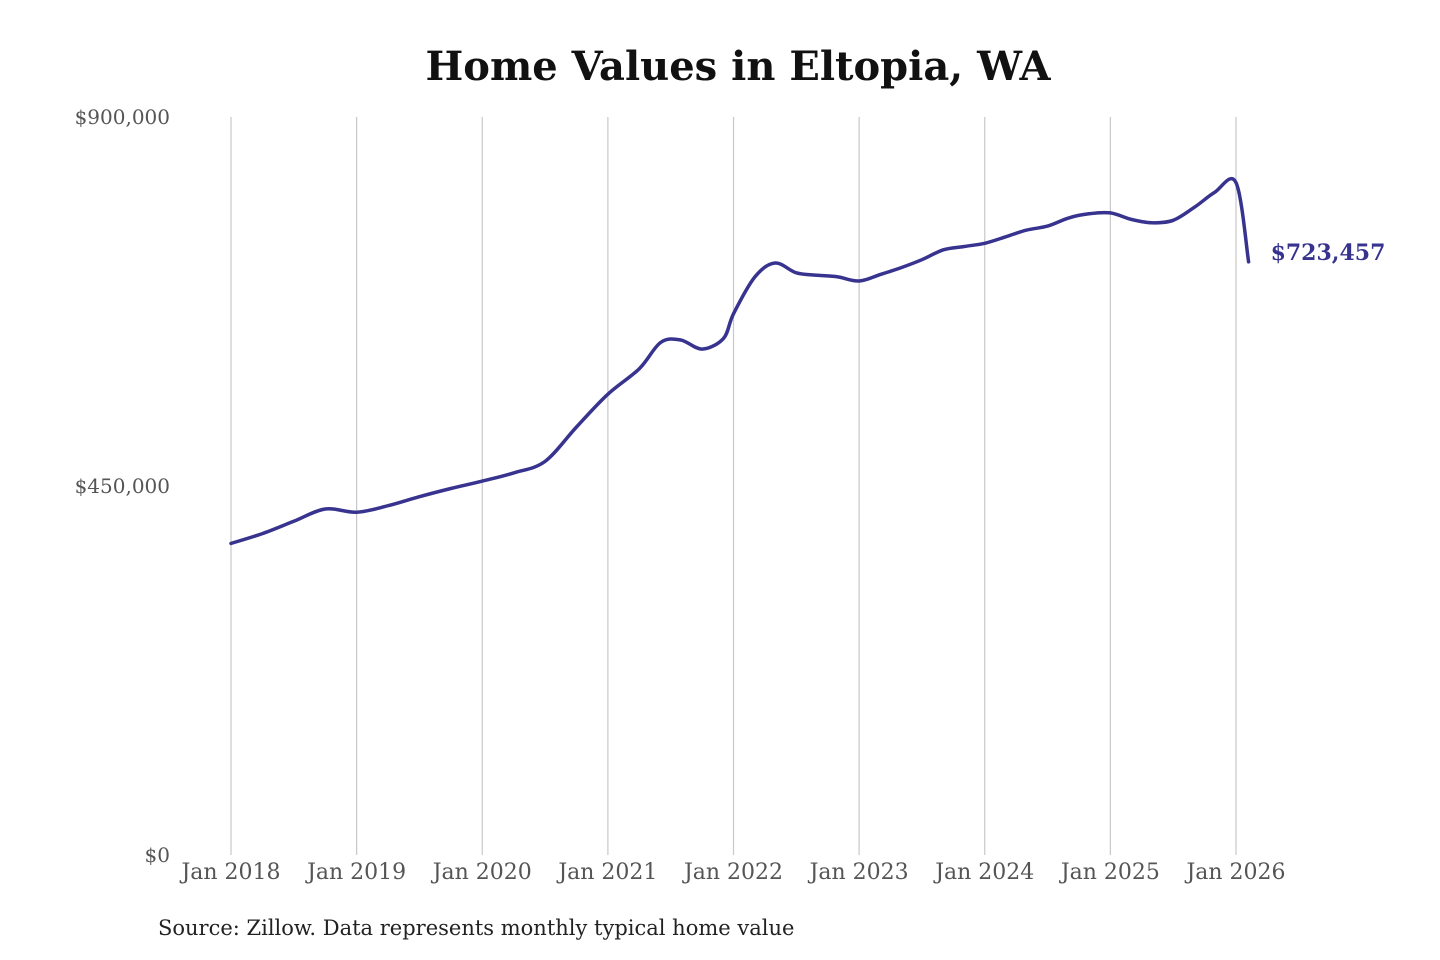 The width and height of the screenshot is (1440, 960). I want to click on end-value-label: $723,457, so click(1328, 253).